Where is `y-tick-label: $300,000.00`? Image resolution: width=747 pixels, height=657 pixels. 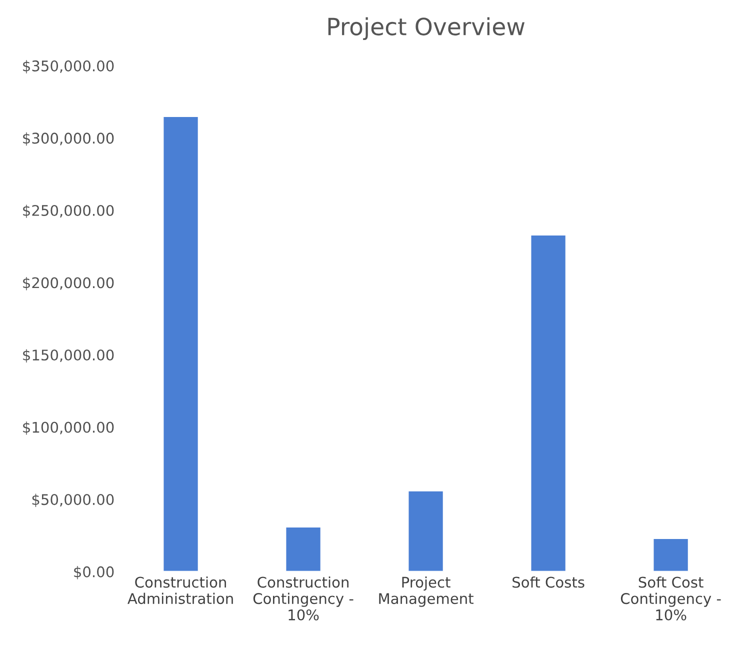
y-tick-label: $300,000.00 is located at coordinates (68, 139).